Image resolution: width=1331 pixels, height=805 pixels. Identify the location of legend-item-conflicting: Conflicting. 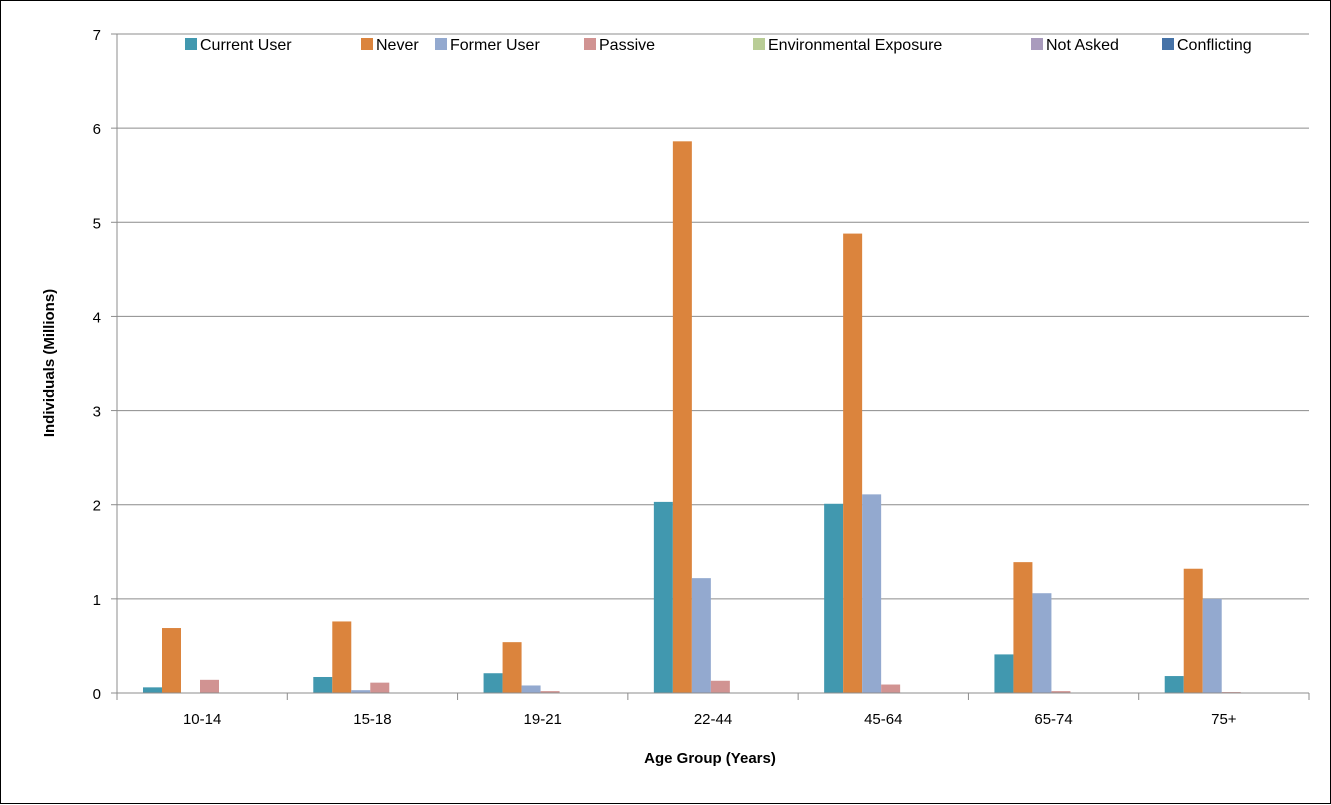
(1207, 45).